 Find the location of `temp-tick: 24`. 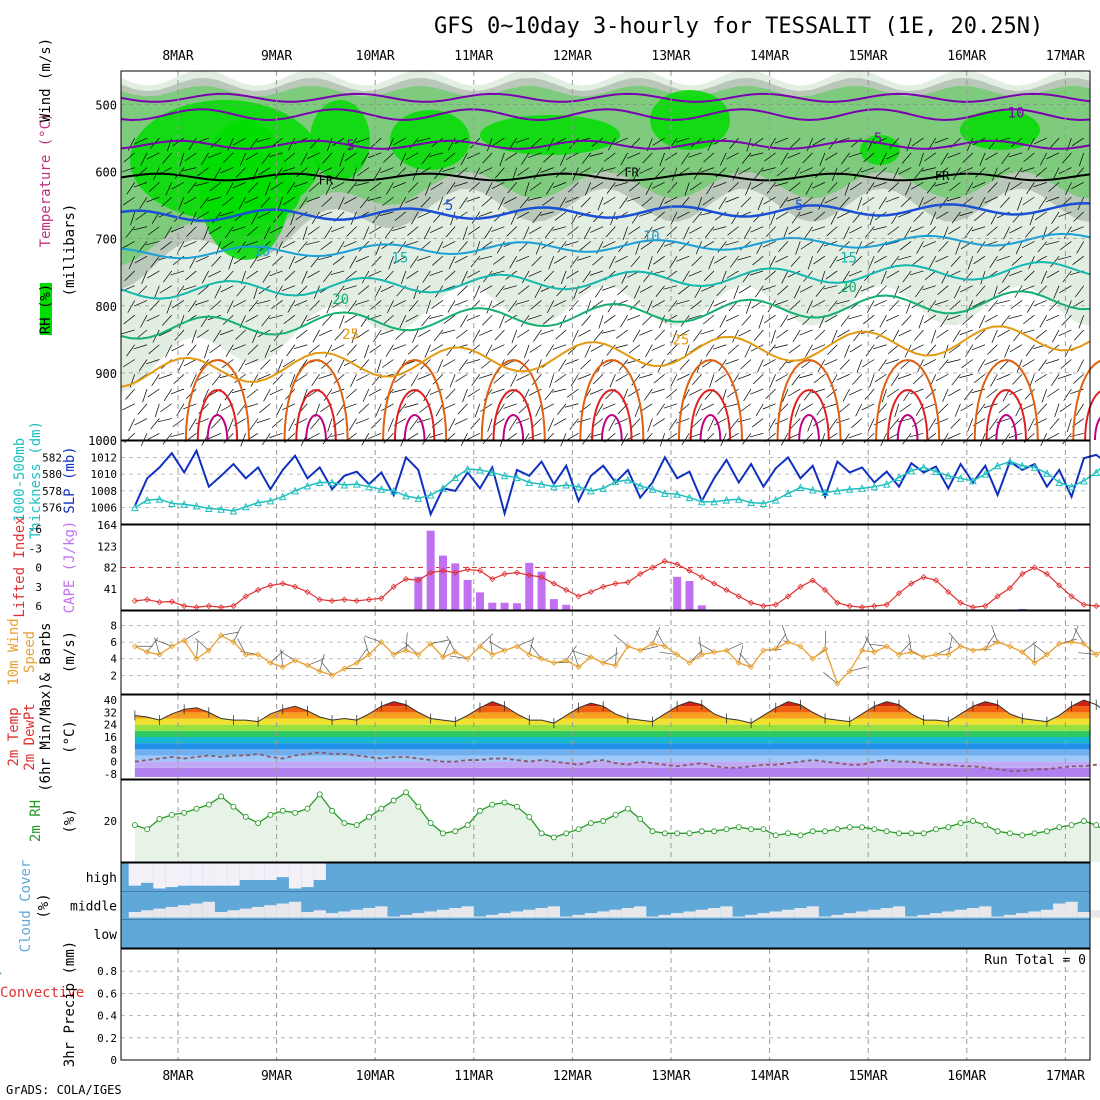

temp-tick: 24 is located at coordinates (111, 725).